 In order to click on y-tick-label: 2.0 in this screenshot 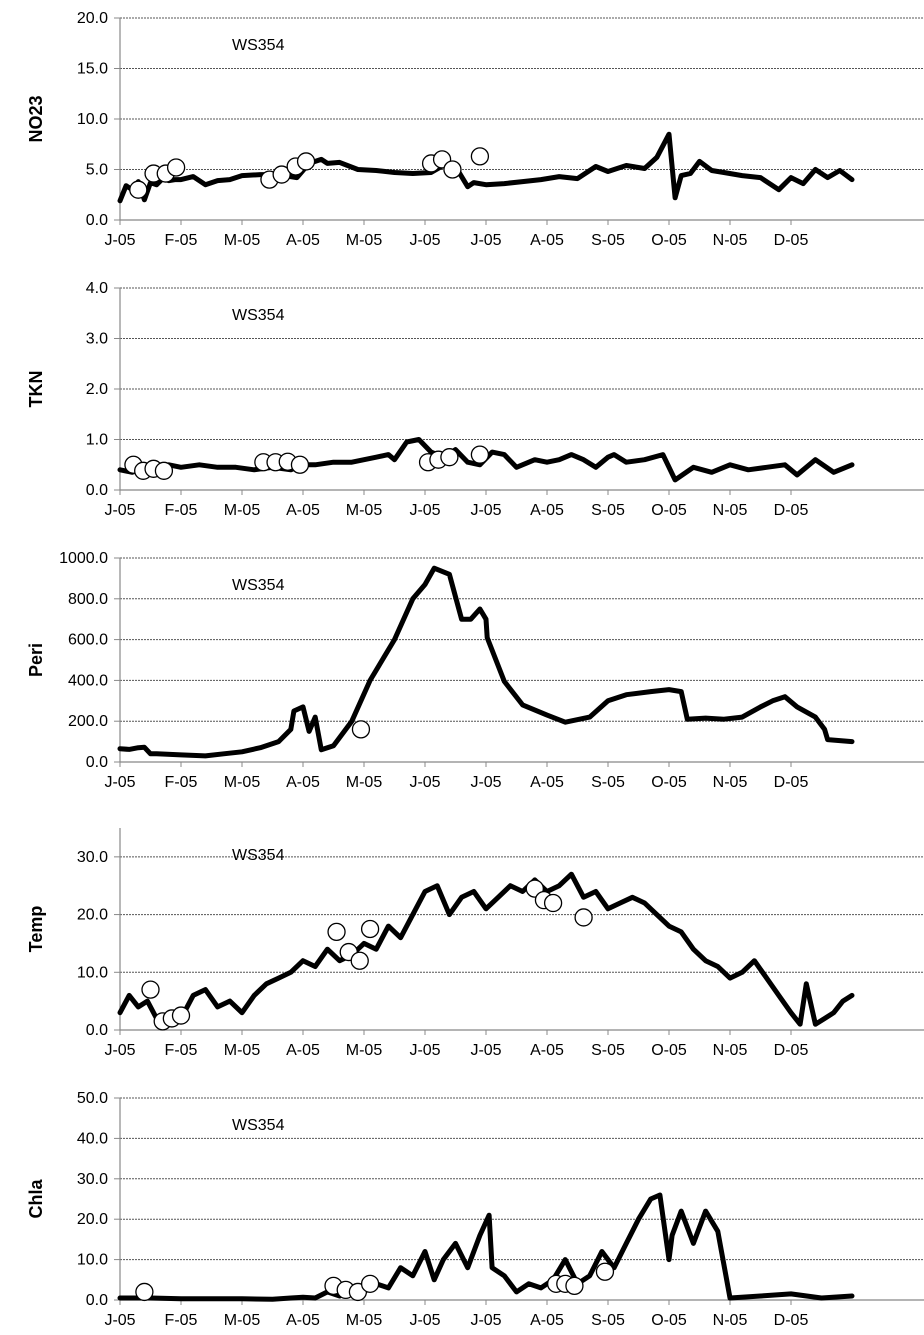, I will do `click(97, 389)`.